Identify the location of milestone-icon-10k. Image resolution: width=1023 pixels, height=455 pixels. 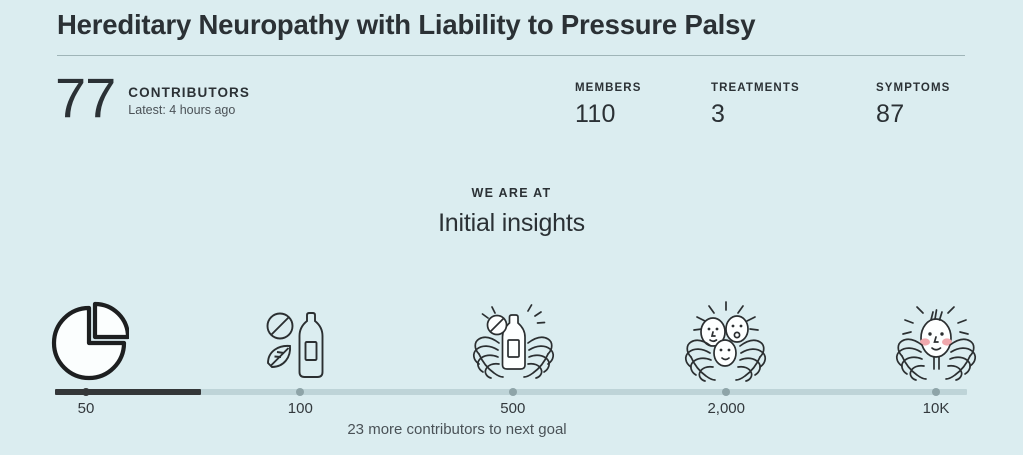
(936, 342).